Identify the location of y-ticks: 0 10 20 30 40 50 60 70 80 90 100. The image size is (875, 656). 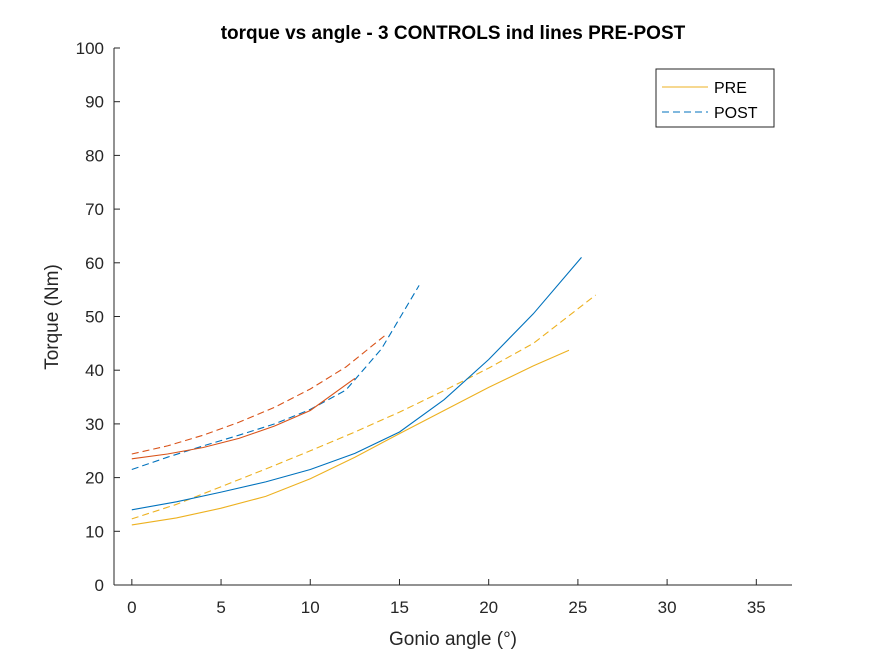
(98, 317).